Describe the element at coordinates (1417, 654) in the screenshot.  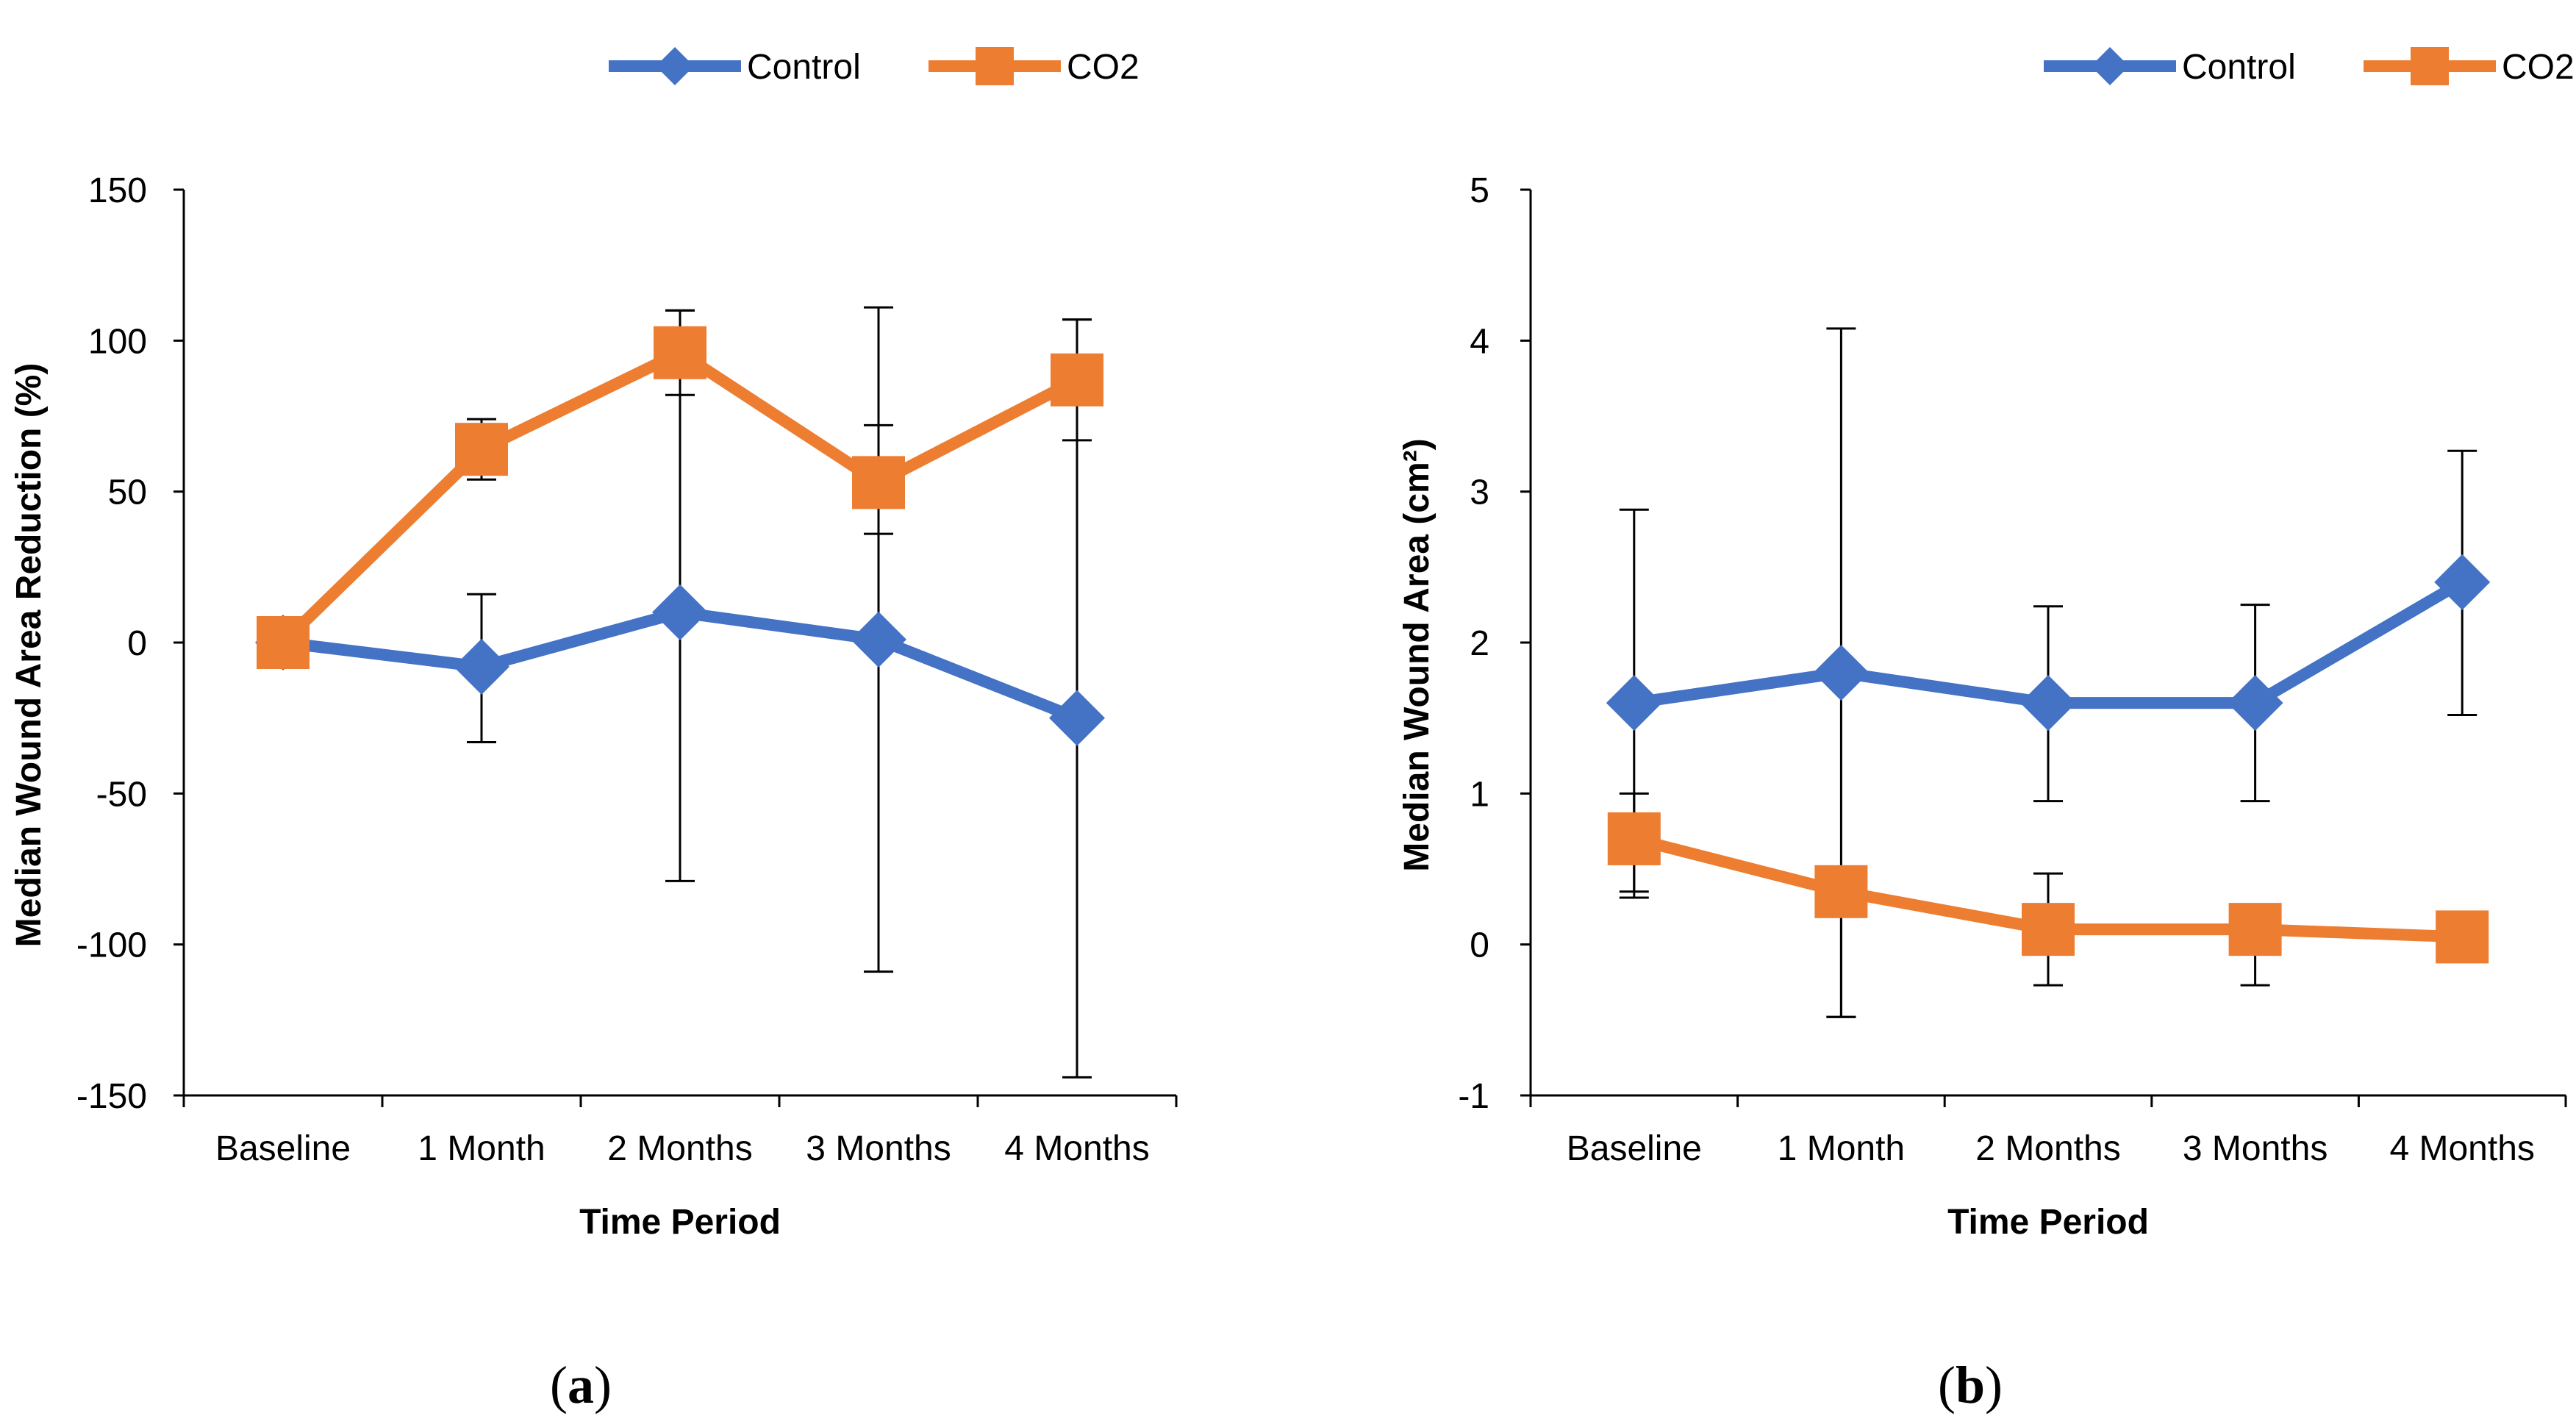
I see `y-axis-title: Median Wound Area (cm²)` at that location.